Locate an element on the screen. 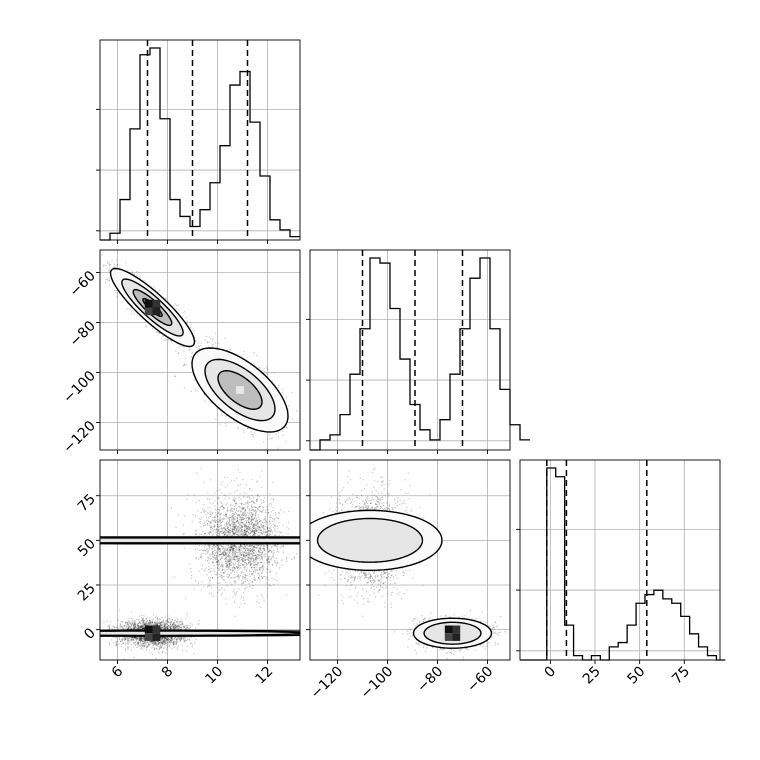 This screenshot has height=760, width=760. grid-lines is located at coordinates (192, 140).